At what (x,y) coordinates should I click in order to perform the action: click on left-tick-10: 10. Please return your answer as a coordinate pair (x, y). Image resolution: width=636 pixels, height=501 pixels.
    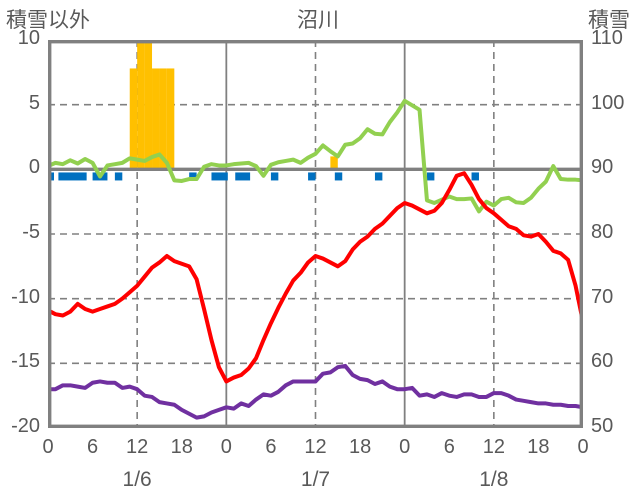
    Looking at the image, I should click on (28, 38).